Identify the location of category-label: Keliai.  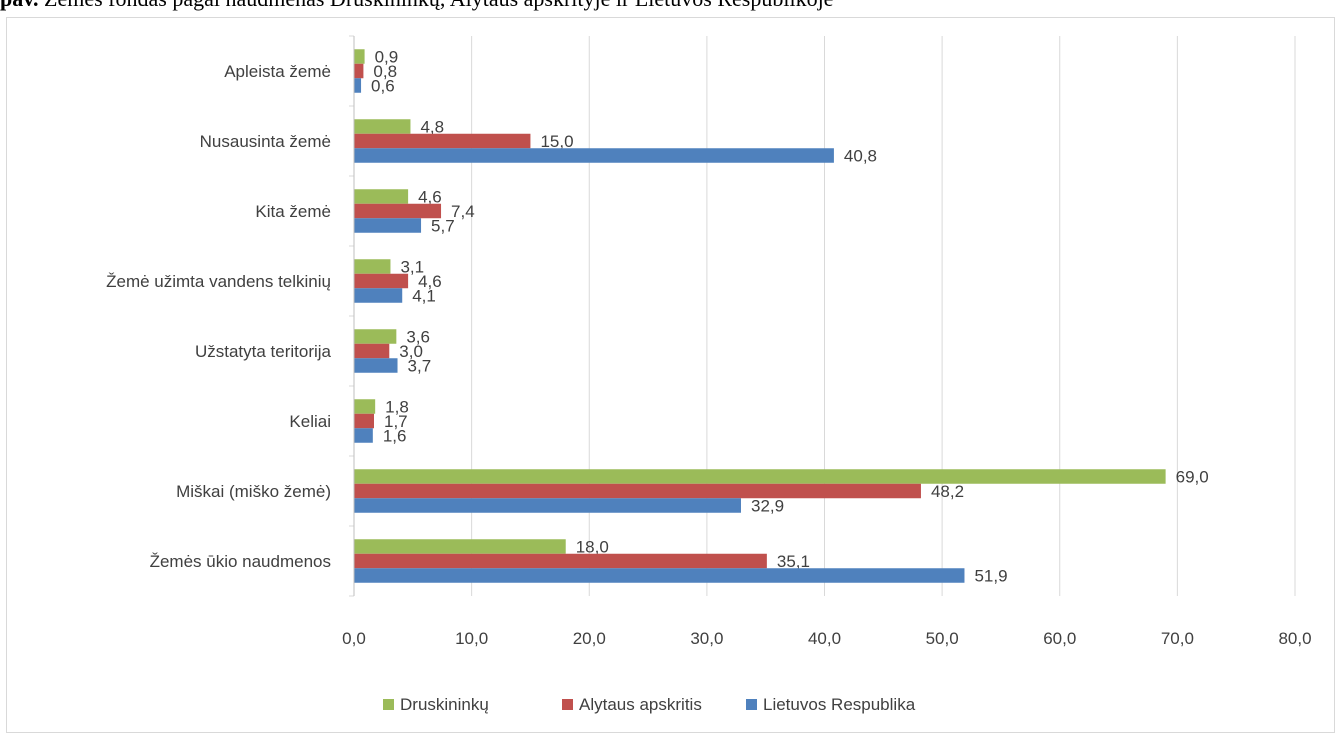
(310, 421).